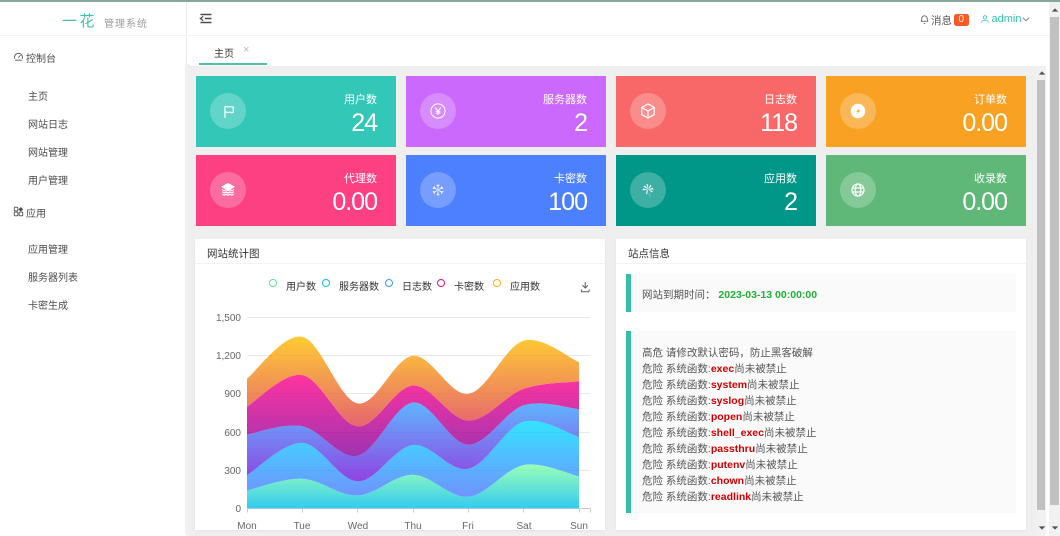 The image size is (1060, 536). What do you see at coordinates (228, 318) in the screenshot?
I see `svg-text: 1,500` at bounding box center [228, 318].